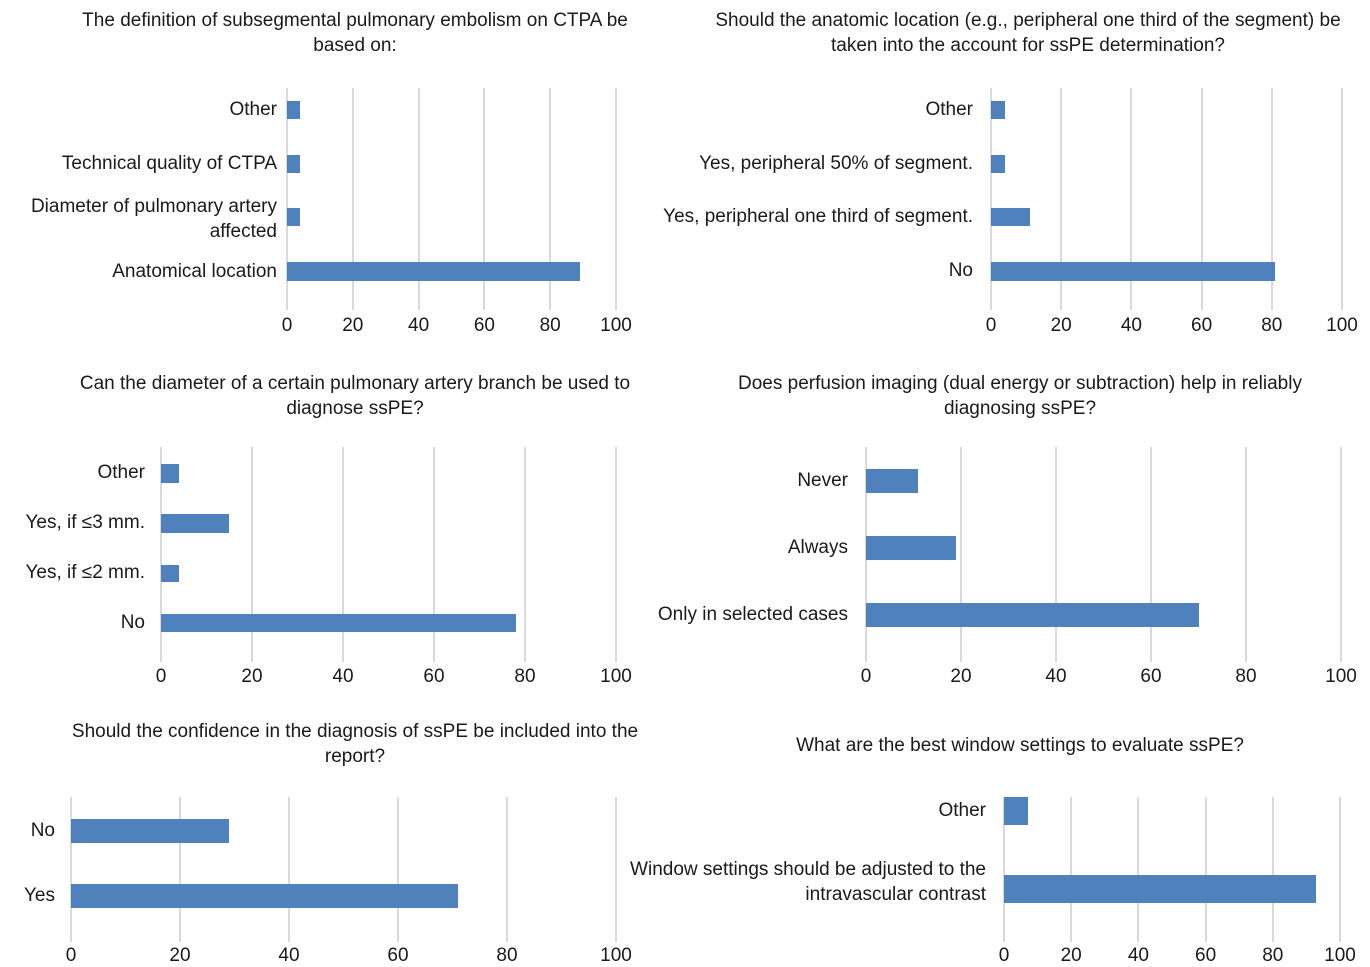  Describe the element at coordinates (752, 614) in the screenshot. I see `category-label: Only in selected cases` at that location.